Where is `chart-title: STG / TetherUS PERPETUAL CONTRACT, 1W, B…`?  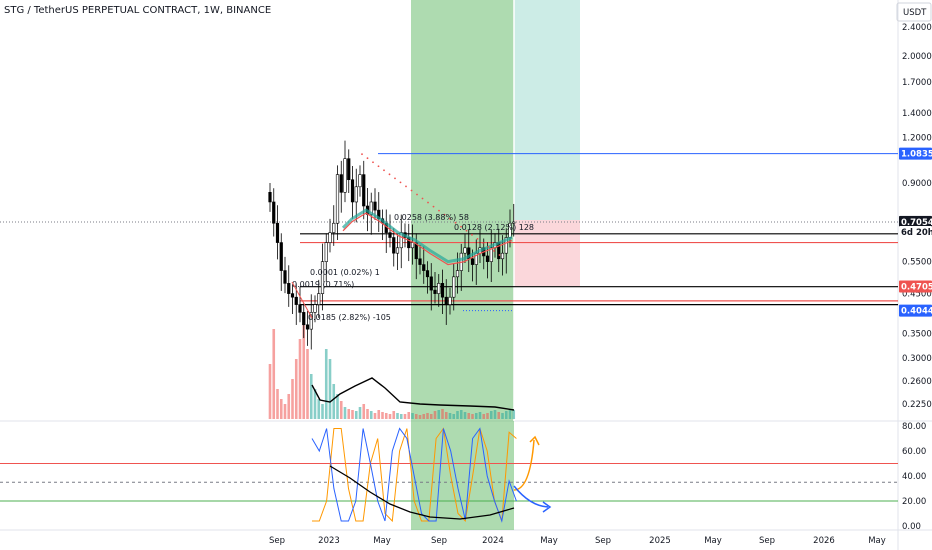 chart-title: STG / TetherUS PERPETUAL CONTRACT, 1W, B… is located at coordinates (138, 10).